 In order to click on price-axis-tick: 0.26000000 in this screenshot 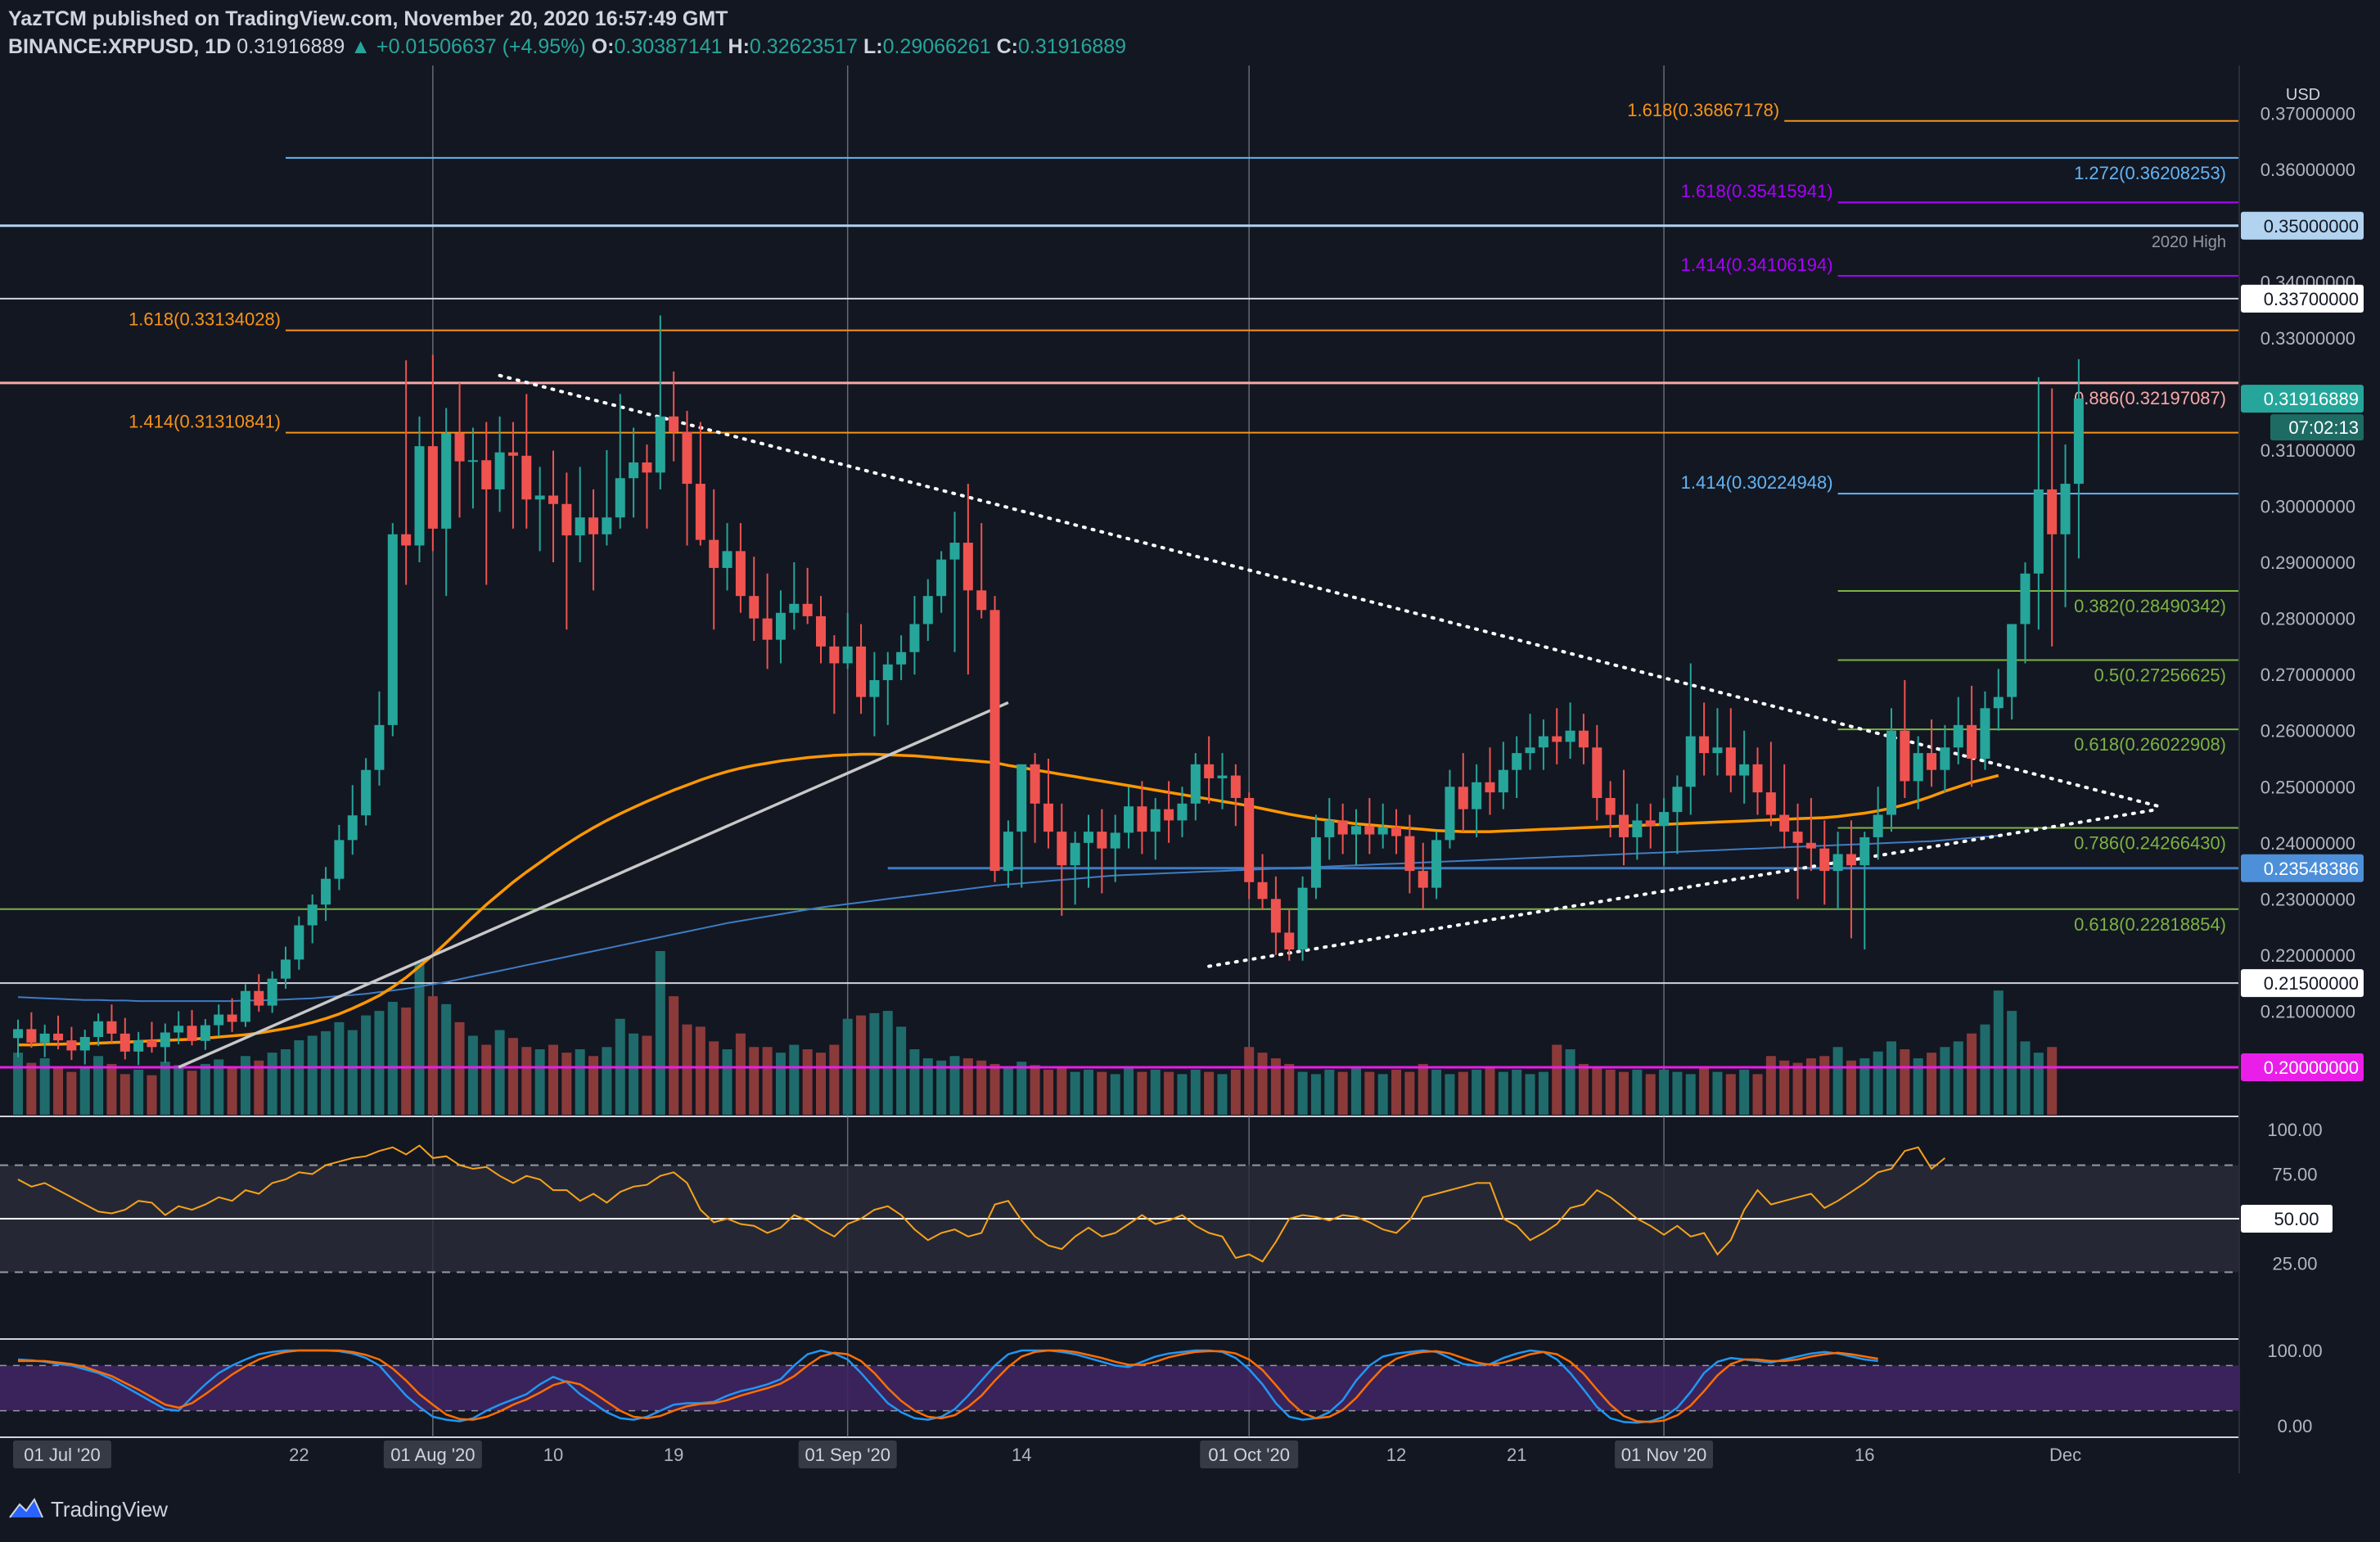, I will do `click(2308, 732)`.